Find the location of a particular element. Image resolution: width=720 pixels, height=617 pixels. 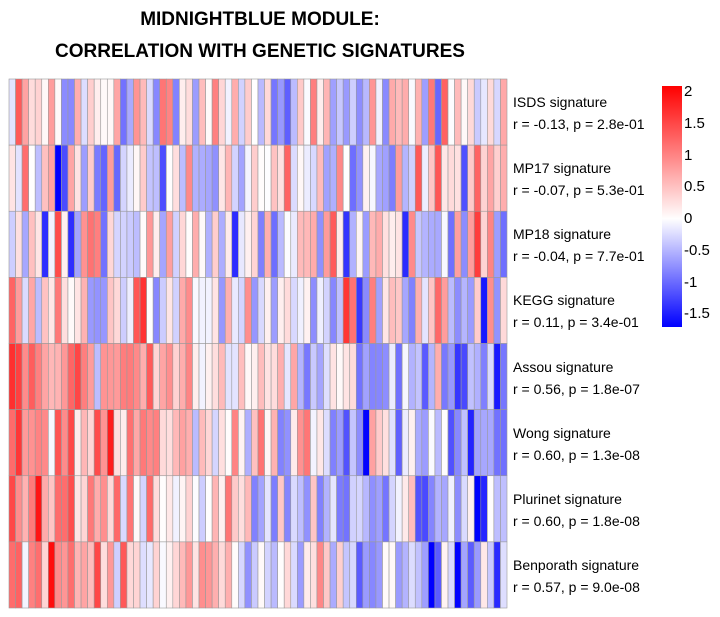

legend-tick-label: 1 is located at coordinates (688, 155).